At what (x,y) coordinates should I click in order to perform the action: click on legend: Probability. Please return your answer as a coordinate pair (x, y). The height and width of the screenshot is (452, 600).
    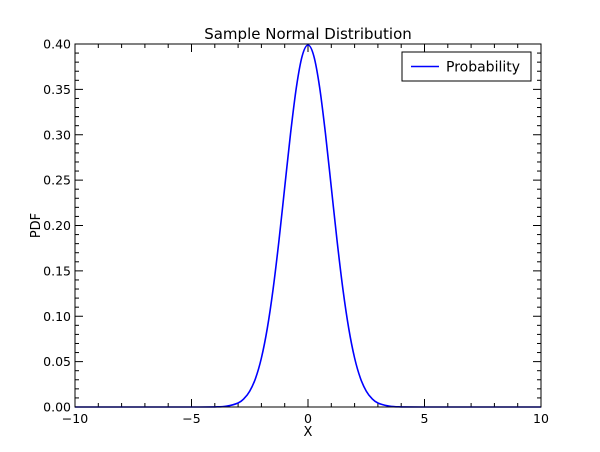
    Looking at the image, I should click on (466, 66).